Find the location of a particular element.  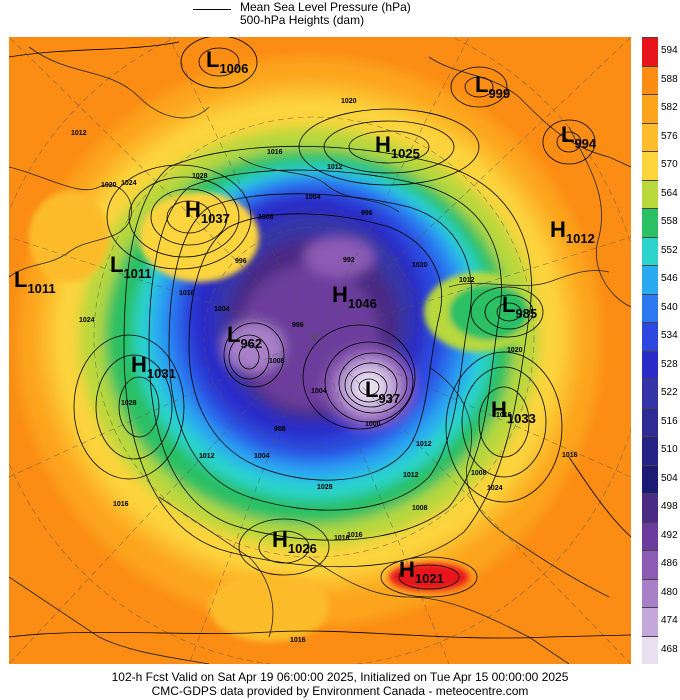

colorbar-label: 558 is located at coordinates (669, 222).